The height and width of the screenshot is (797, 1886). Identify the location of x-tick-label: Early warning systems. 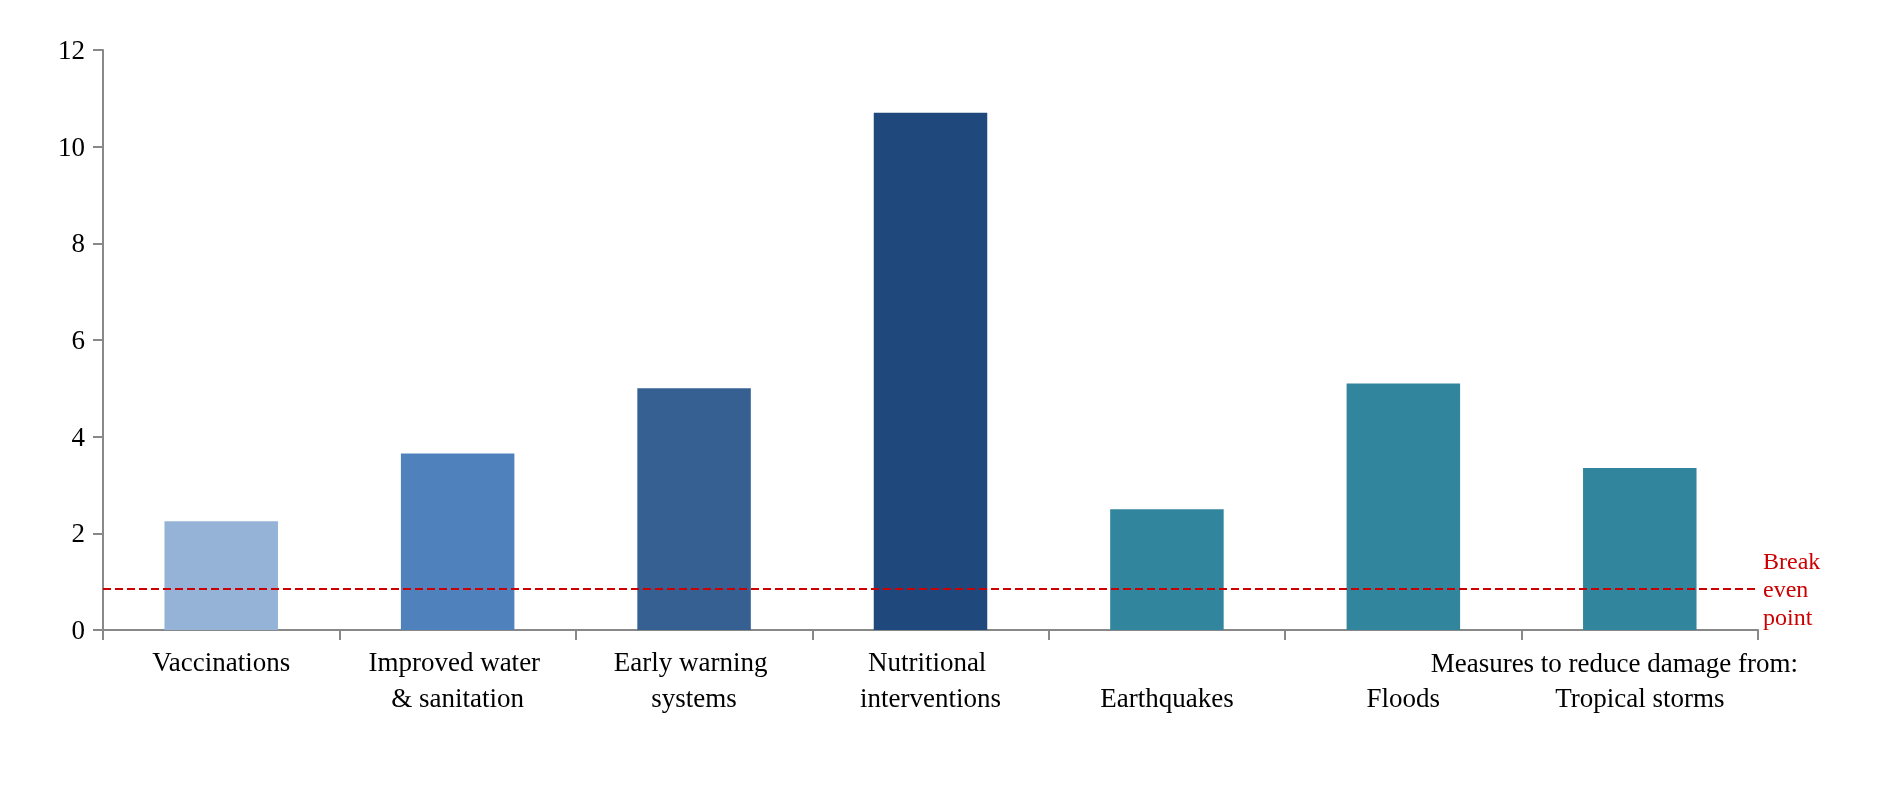
(694, 680).